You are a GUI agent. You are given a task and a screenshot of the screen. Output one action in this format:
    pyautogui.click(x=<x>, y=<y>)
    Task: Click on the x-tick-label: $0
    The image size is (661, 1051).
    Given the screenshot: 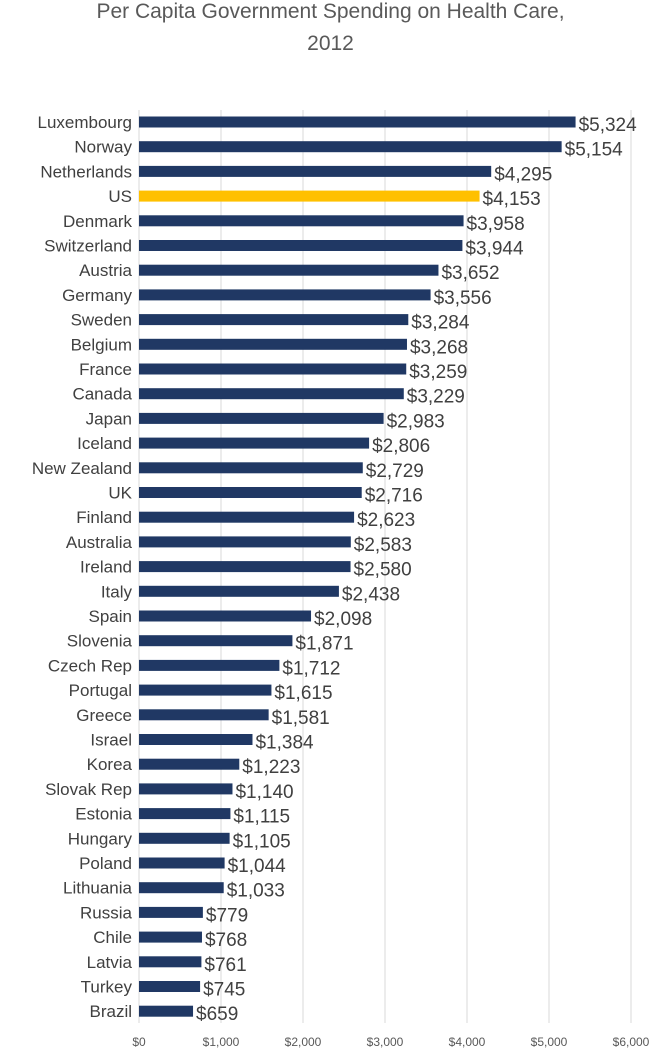 What is the action you would take?
    pyautogui.click(x=139, y=1042)
    